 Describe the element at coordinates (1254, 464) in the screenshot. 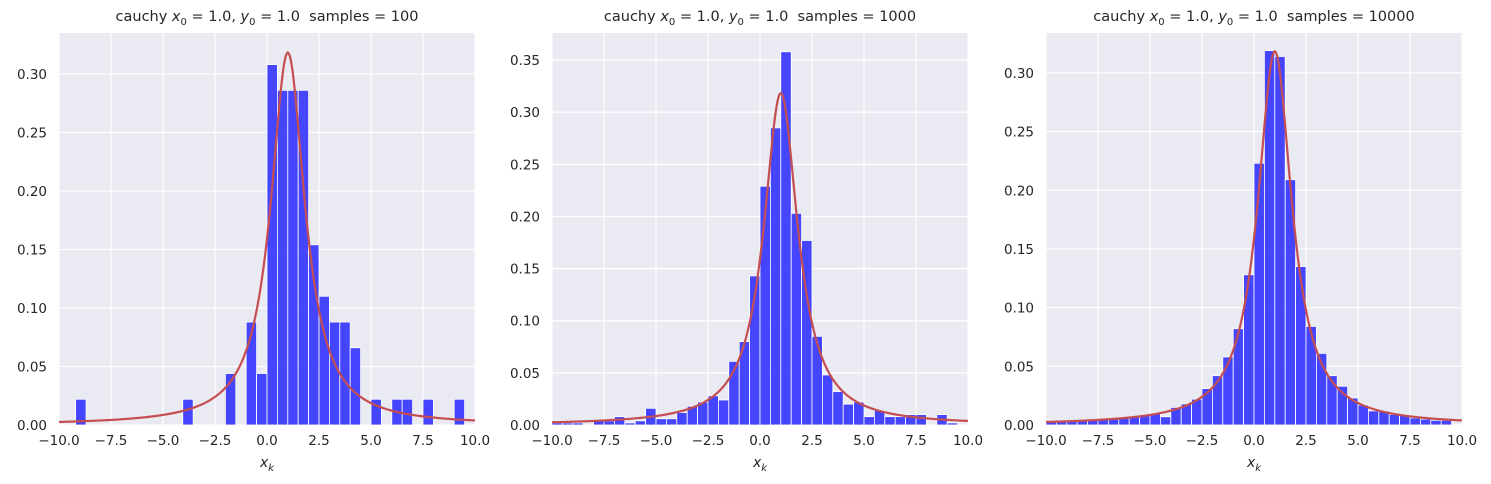

I see `x-axis-label-10000: xk` at that location.